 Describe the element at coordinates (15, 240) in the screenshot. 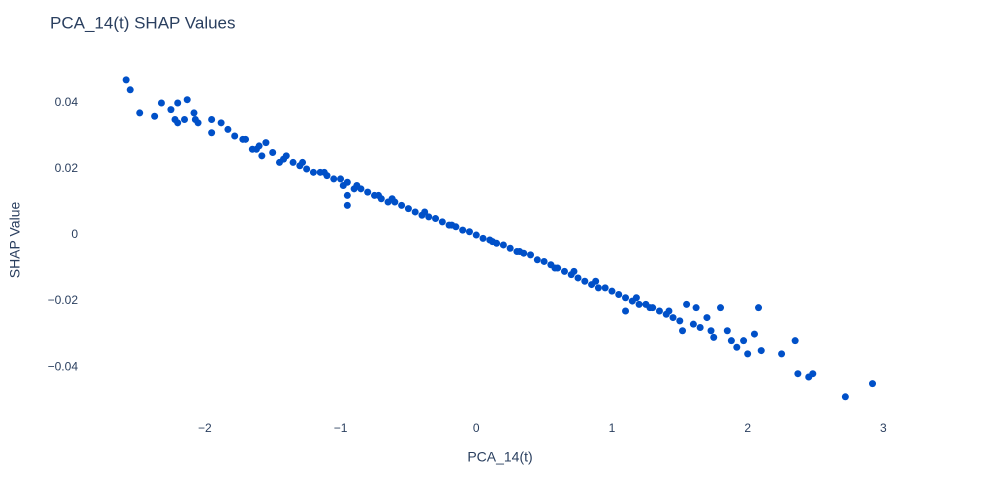

I see `y-axis-title: SHAP Value` at that location.